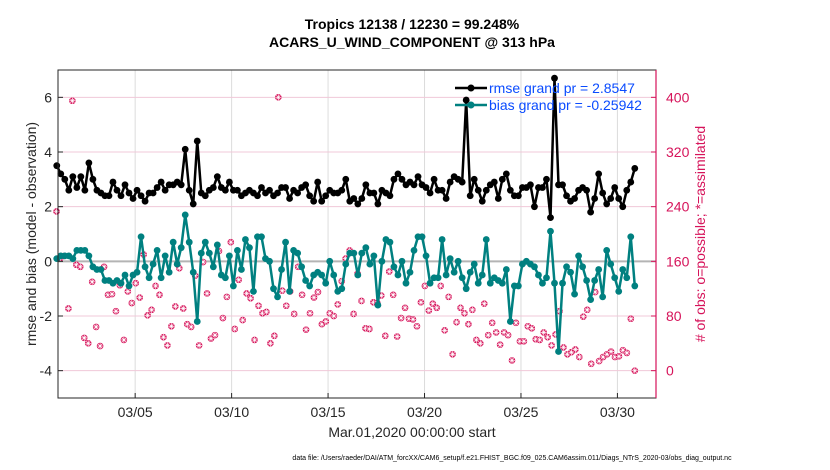 The width and height of the screenshot is (830, 470). What do you see at coordinates (31, 234) in the screenshot?
I see `y-axis-label: rmse and bias (model - observation)` at bounding box center [31, 234].